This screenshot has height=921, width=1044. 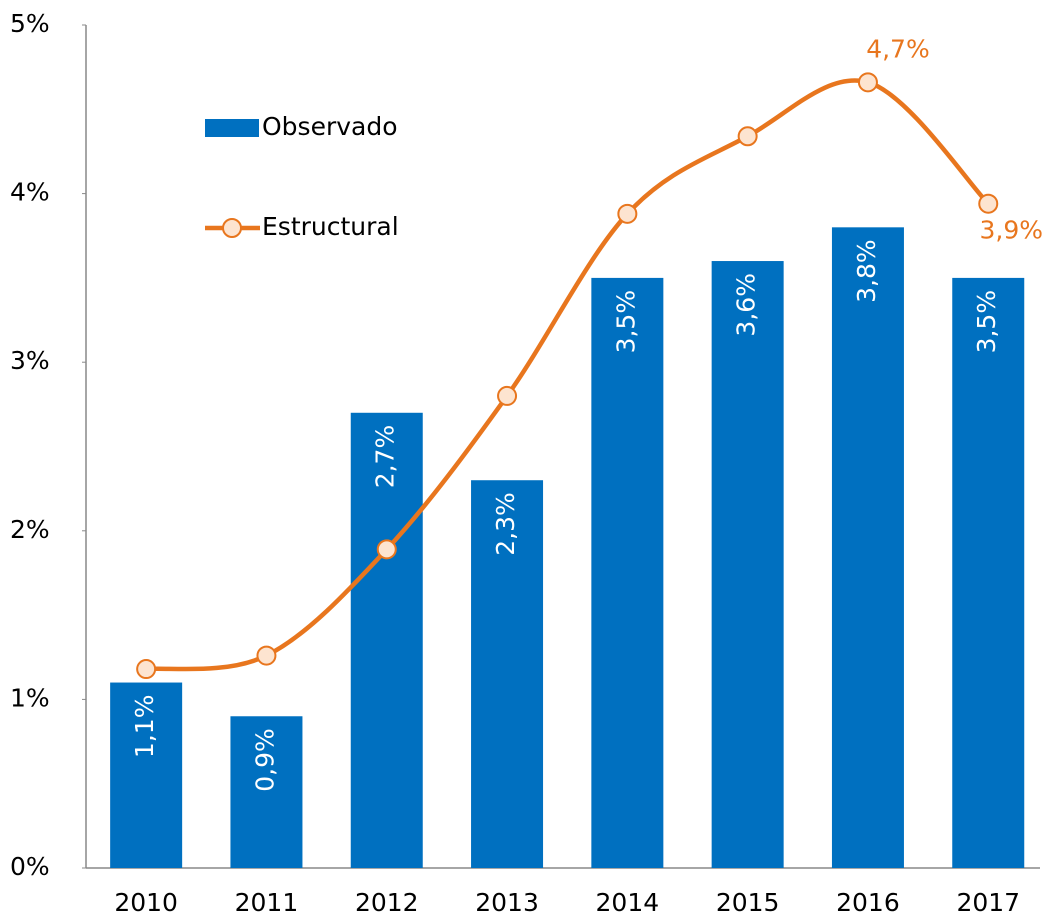 What do you see at coordinates (628, 902) in the screenshot?
I see `x-tick-label: 2014` at bounding box center [628, 902].